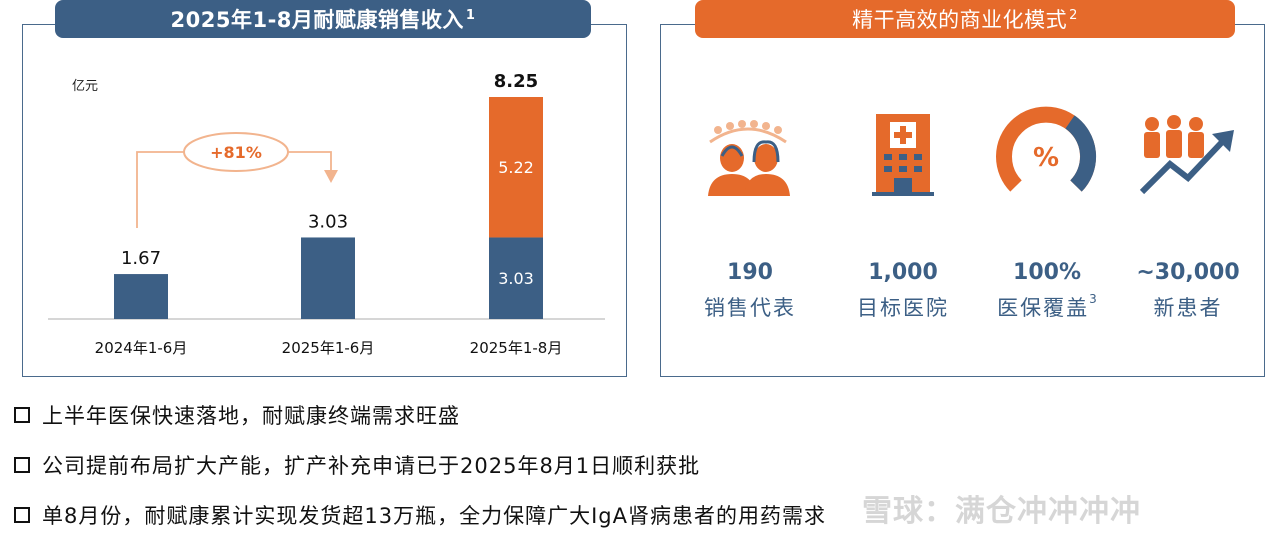  I want to click on commercial-model-title: 精干高效的商业化模式 2, so click(965, 19).